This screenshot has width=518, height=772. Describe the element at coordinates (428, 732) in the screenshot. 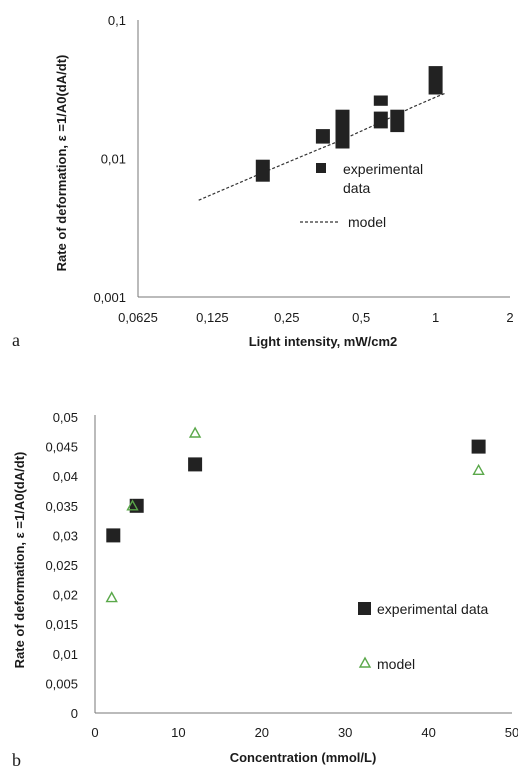

I see `b-x-tick-label: 40` at that location.